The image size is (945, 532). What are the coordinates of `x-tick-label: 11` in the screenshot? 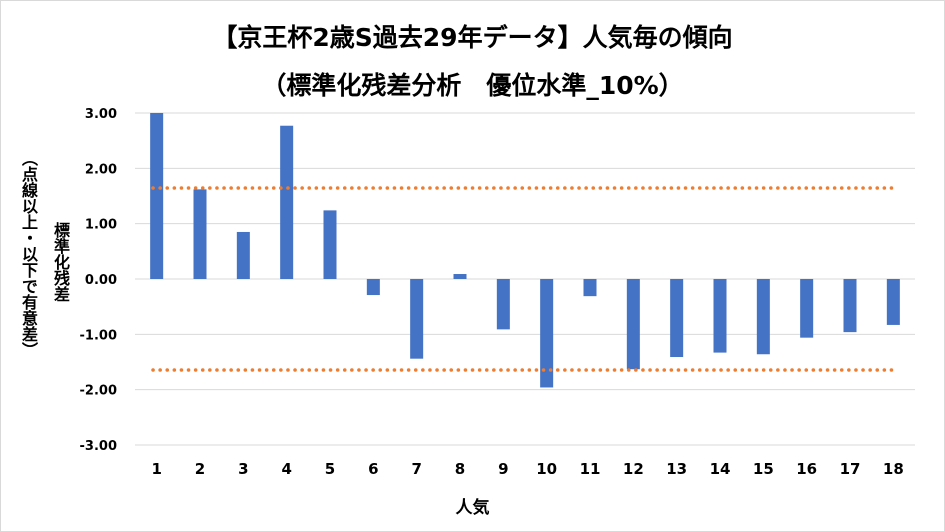 It's located at (590, 469).